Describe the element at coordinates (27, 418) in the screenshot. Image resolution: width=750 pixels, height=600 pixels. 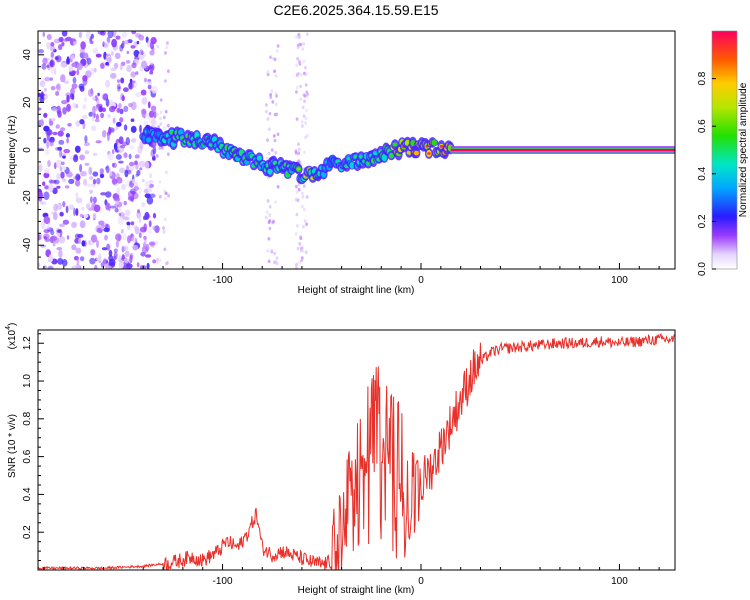
I see `y-tick-label: 0.8` at that location.